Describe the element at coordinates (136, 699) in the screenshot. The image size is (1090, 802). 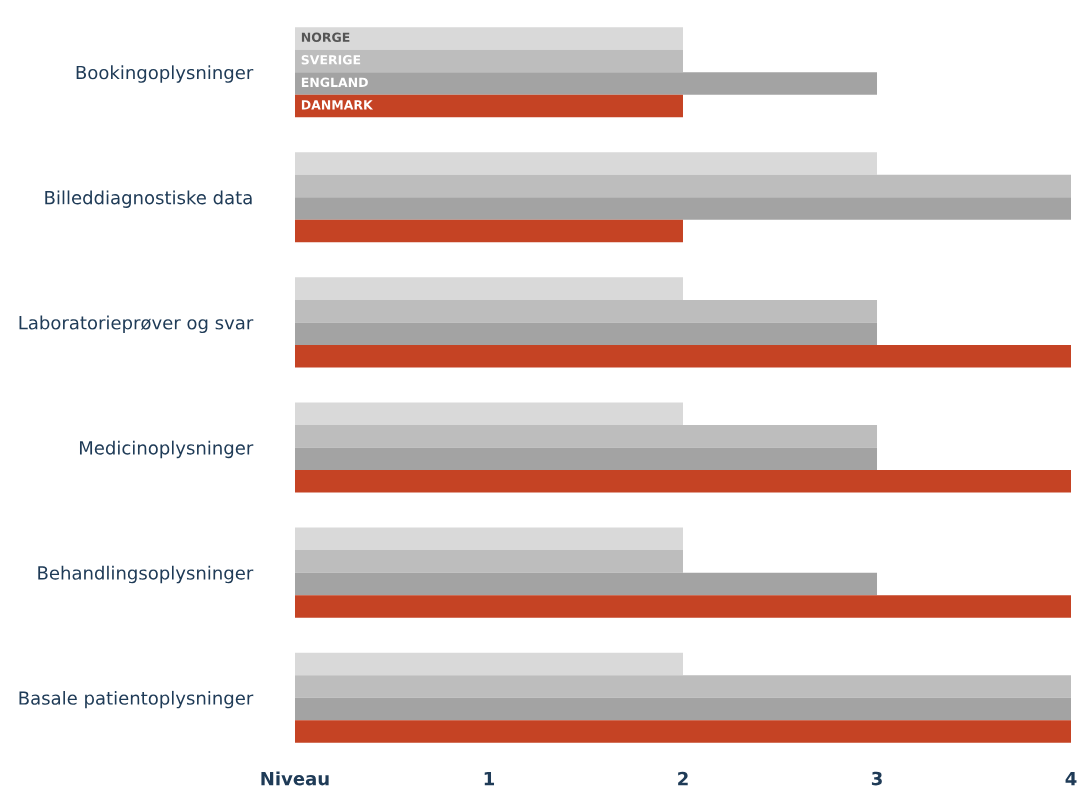
I see `y-tick-label: Basale patientoplysninger` at that location.